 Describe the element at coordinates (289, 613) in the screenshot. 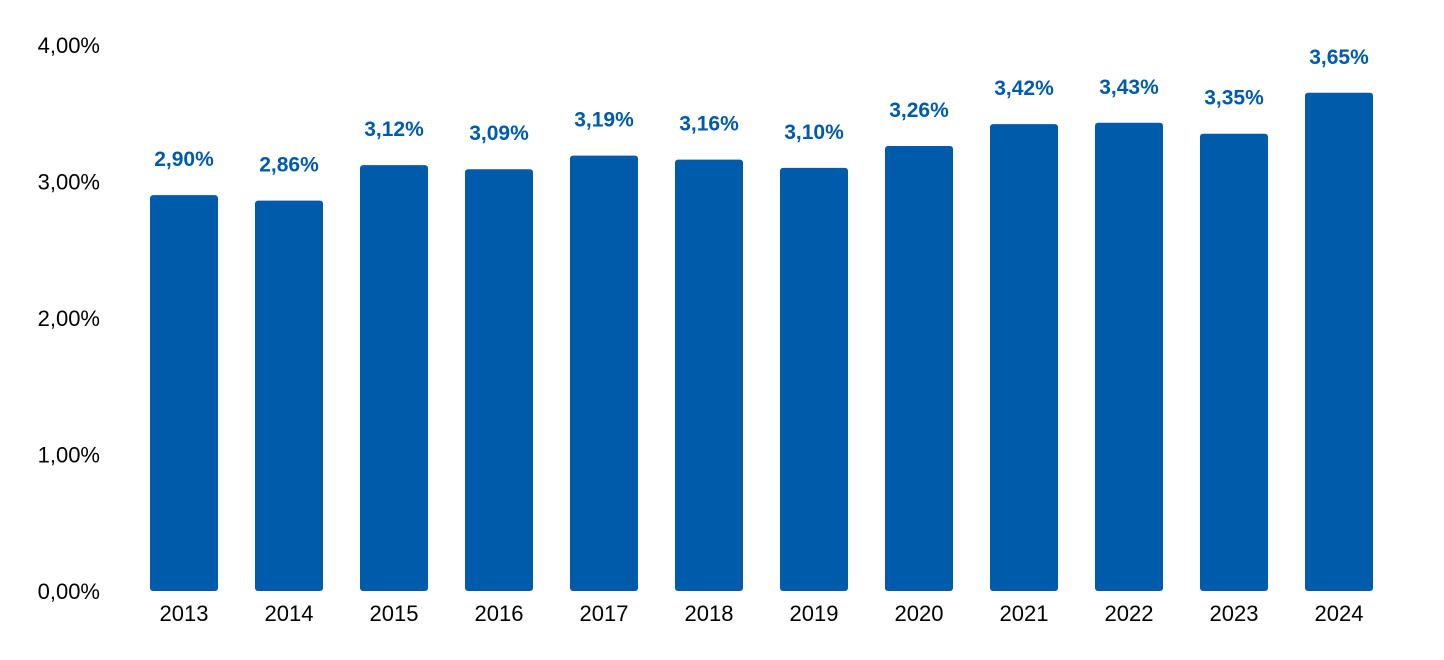

I see `x-tick-label: 2014` at that location.